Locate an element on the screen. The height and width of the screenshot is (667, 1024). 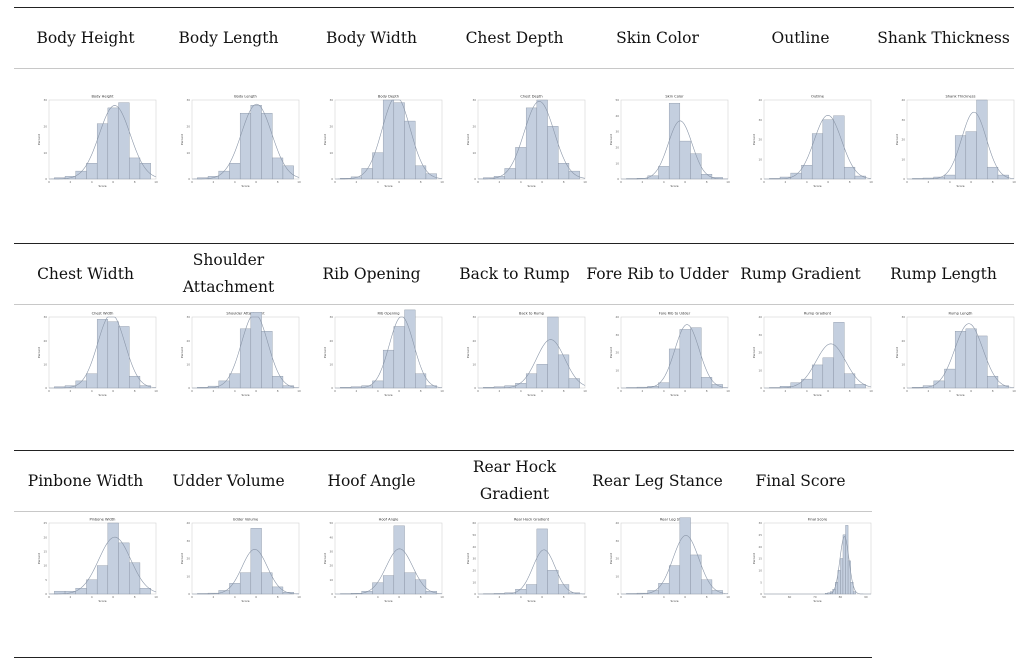
plot-title: Rump Gradient is located at coordinates (818, 314).